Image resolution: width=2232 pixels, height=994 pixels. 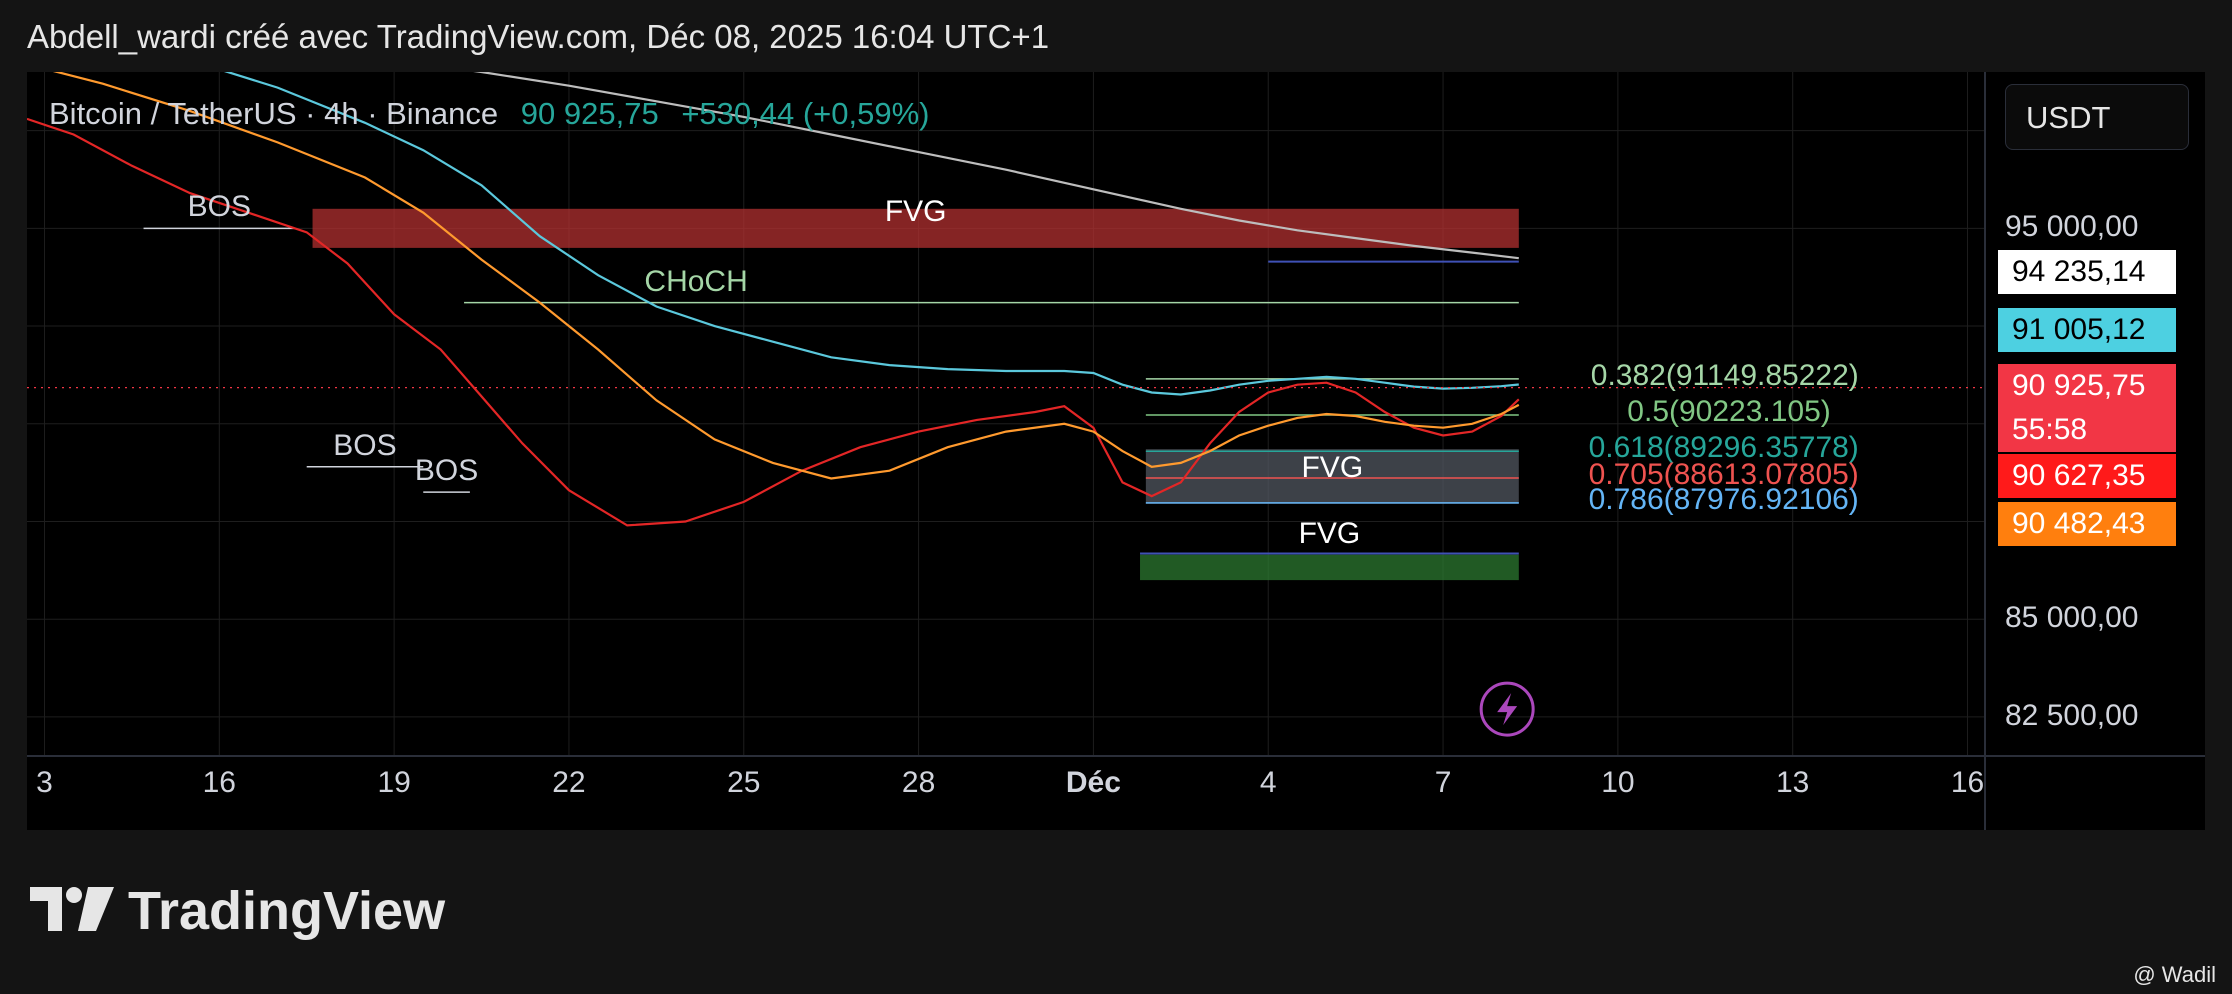 I want to click on price-change: +530,44 (+0,59%), so click(x=805, y=113).